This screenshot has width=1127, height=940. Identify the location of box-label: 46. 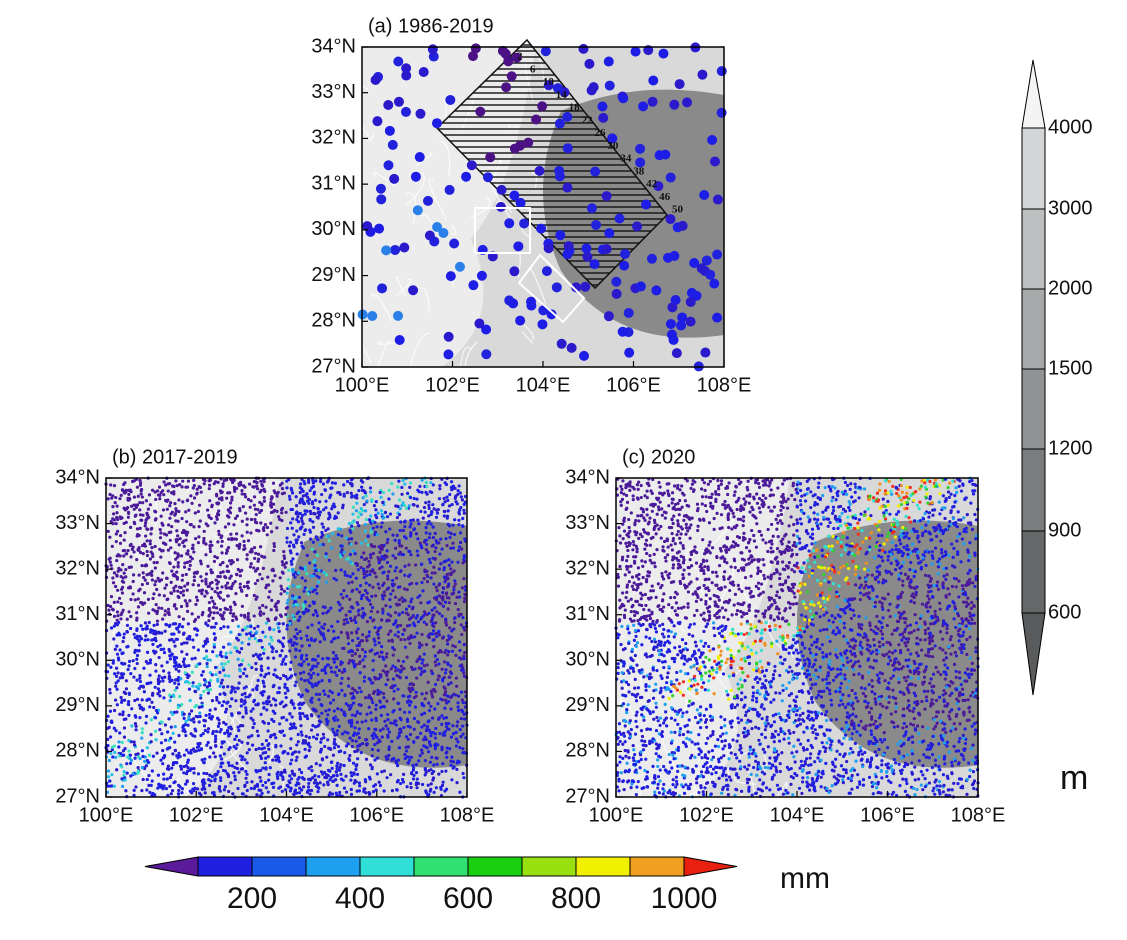
(665, 197).